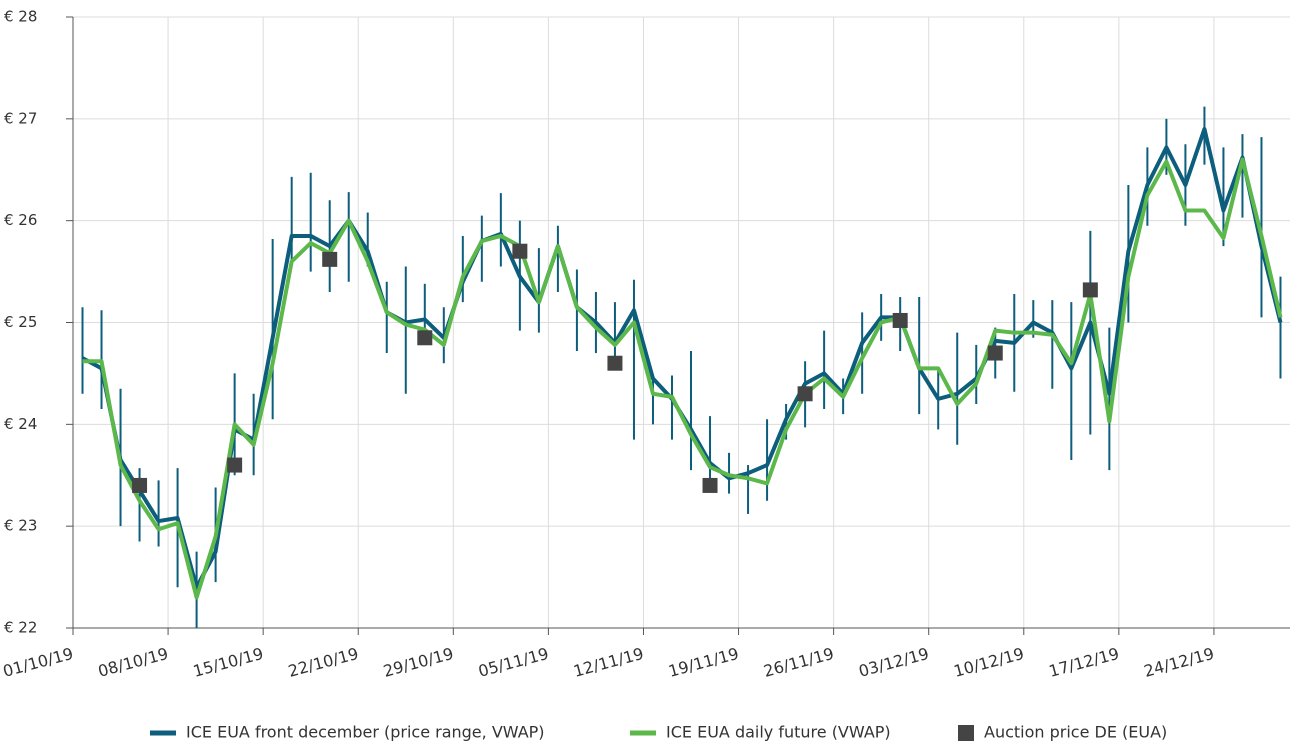 The image size is (1297, 747). Describe the element at coordinates (1179, 662) in the screenshot. I see `x-tick-label: 24/12/19` at that location.